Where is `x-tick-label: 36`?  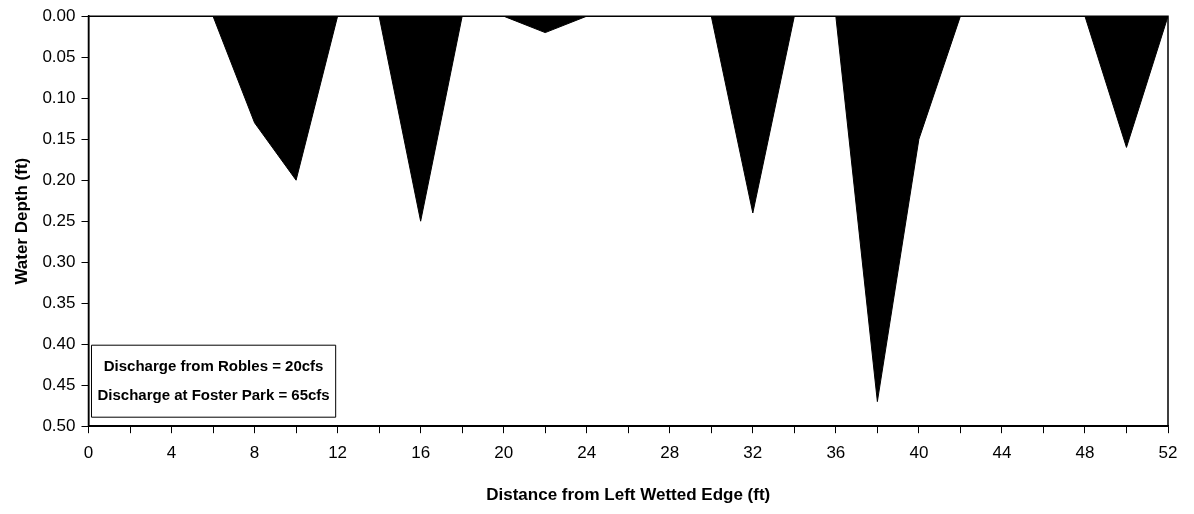
x-tick-label: 36 is located at coordinates (836, 453).